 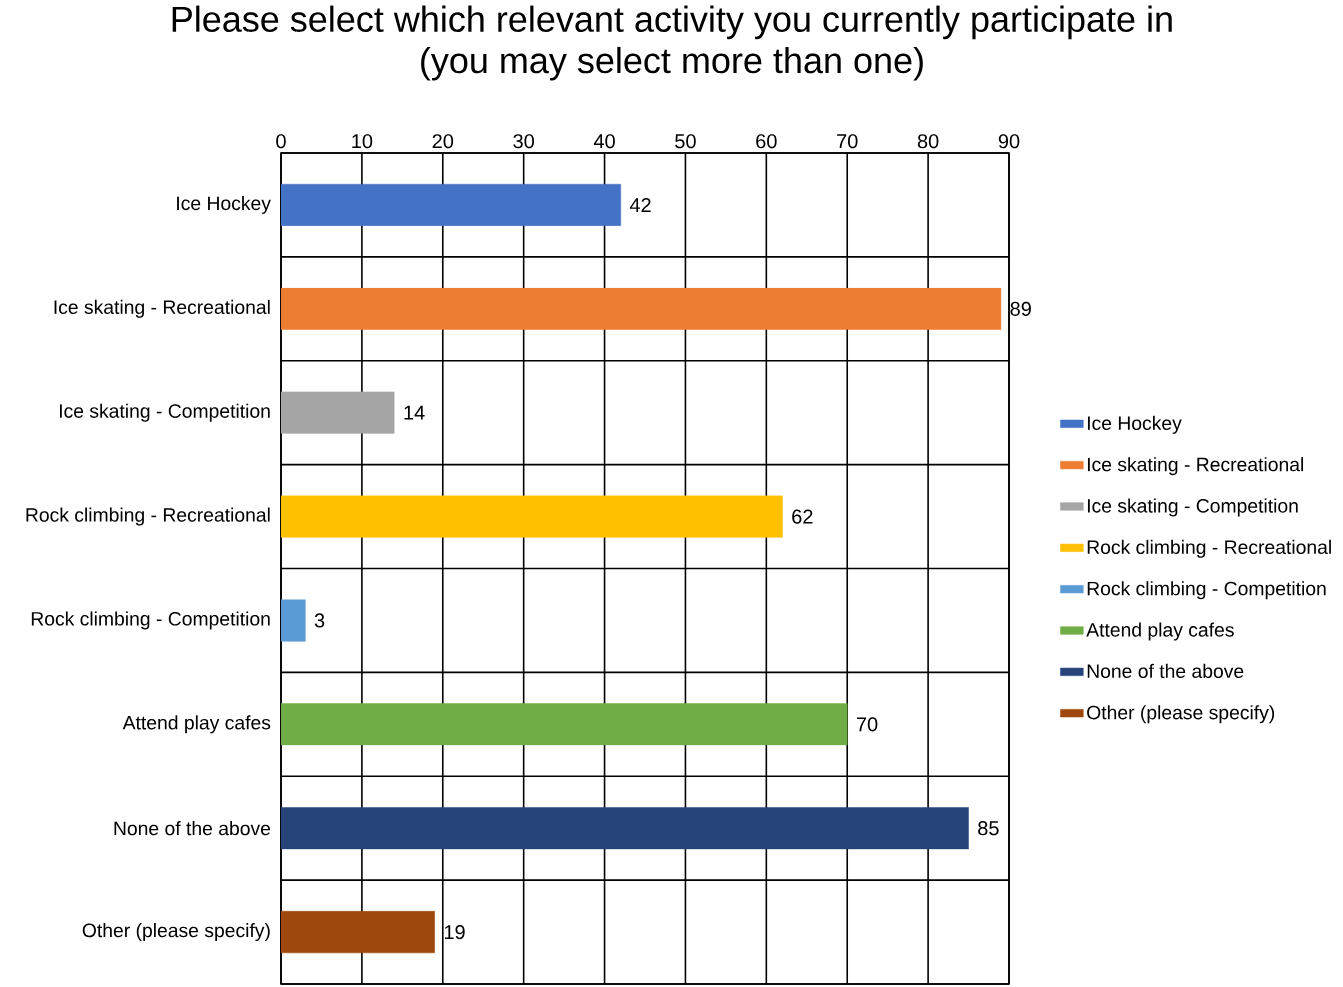 I want to click on data-label: 14, so click(x=414, y=412).